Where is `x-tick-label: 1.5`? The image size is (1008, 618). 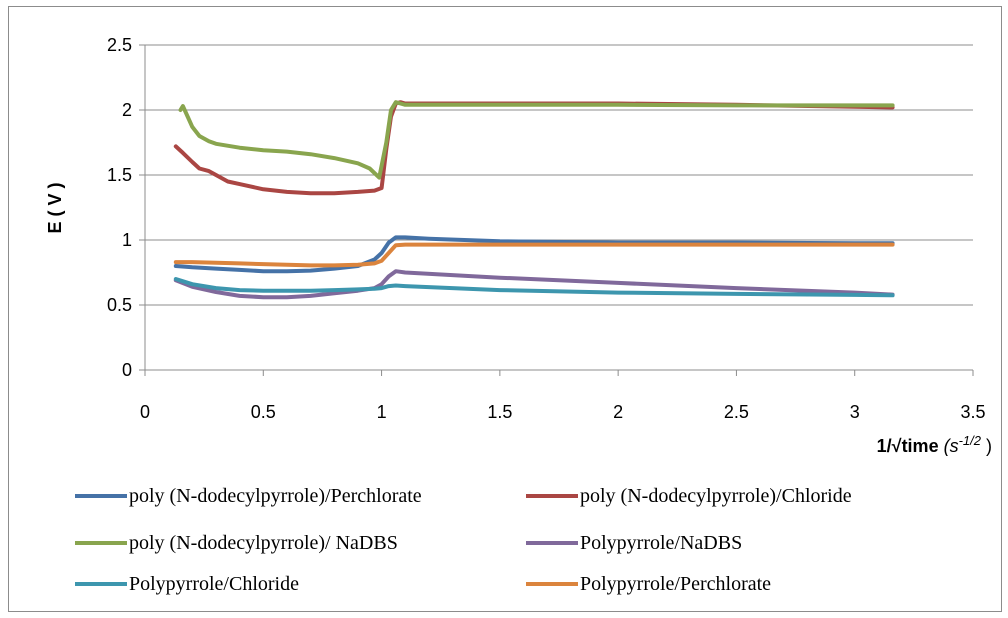 x-tick-label: 1.5 is located at coordinates (499, 412).